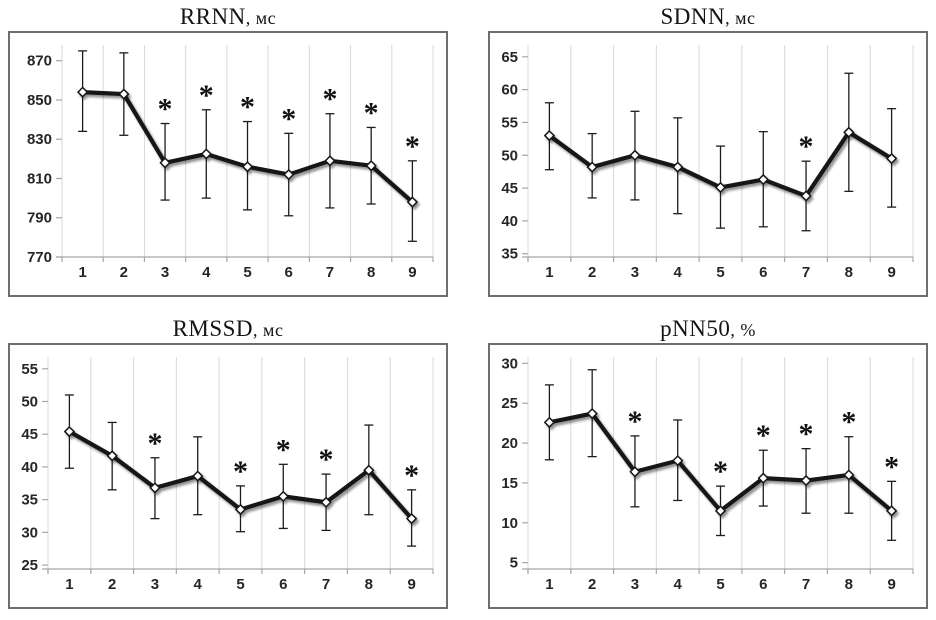 This screenshot has width=936, height=620. What do you see at coordinates (39, 61) in the screenshot?
I see `y-tick-label: 870` at bounding box center [39, 61].